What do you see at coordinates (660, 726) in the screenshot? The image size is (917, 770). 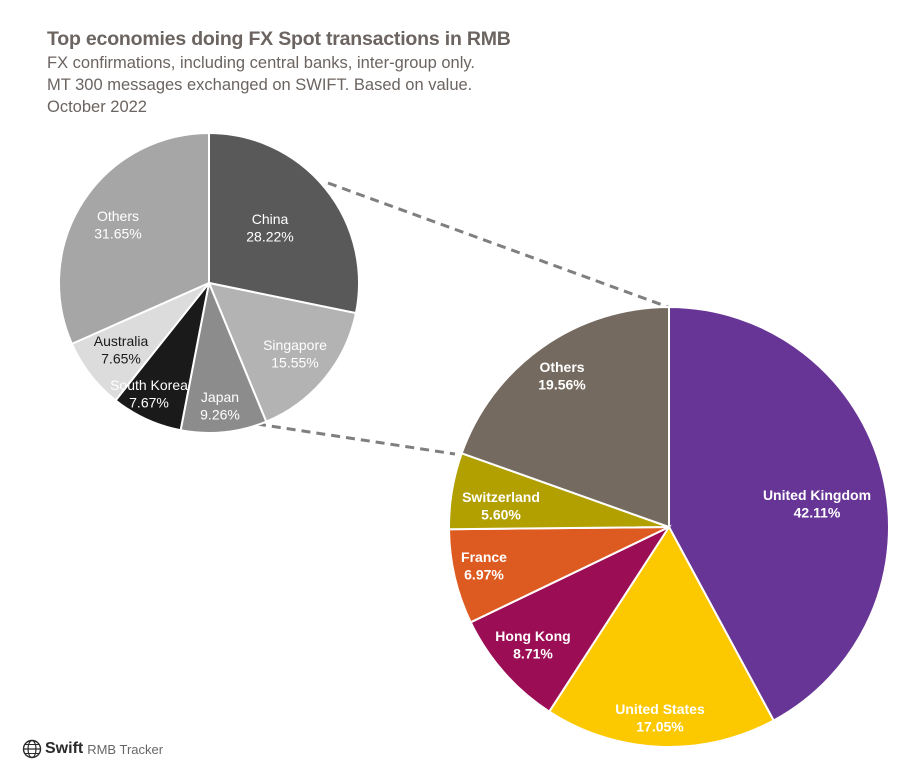 I see `right-pie-label-value: 17.05%` at bounding box center [660, 726].